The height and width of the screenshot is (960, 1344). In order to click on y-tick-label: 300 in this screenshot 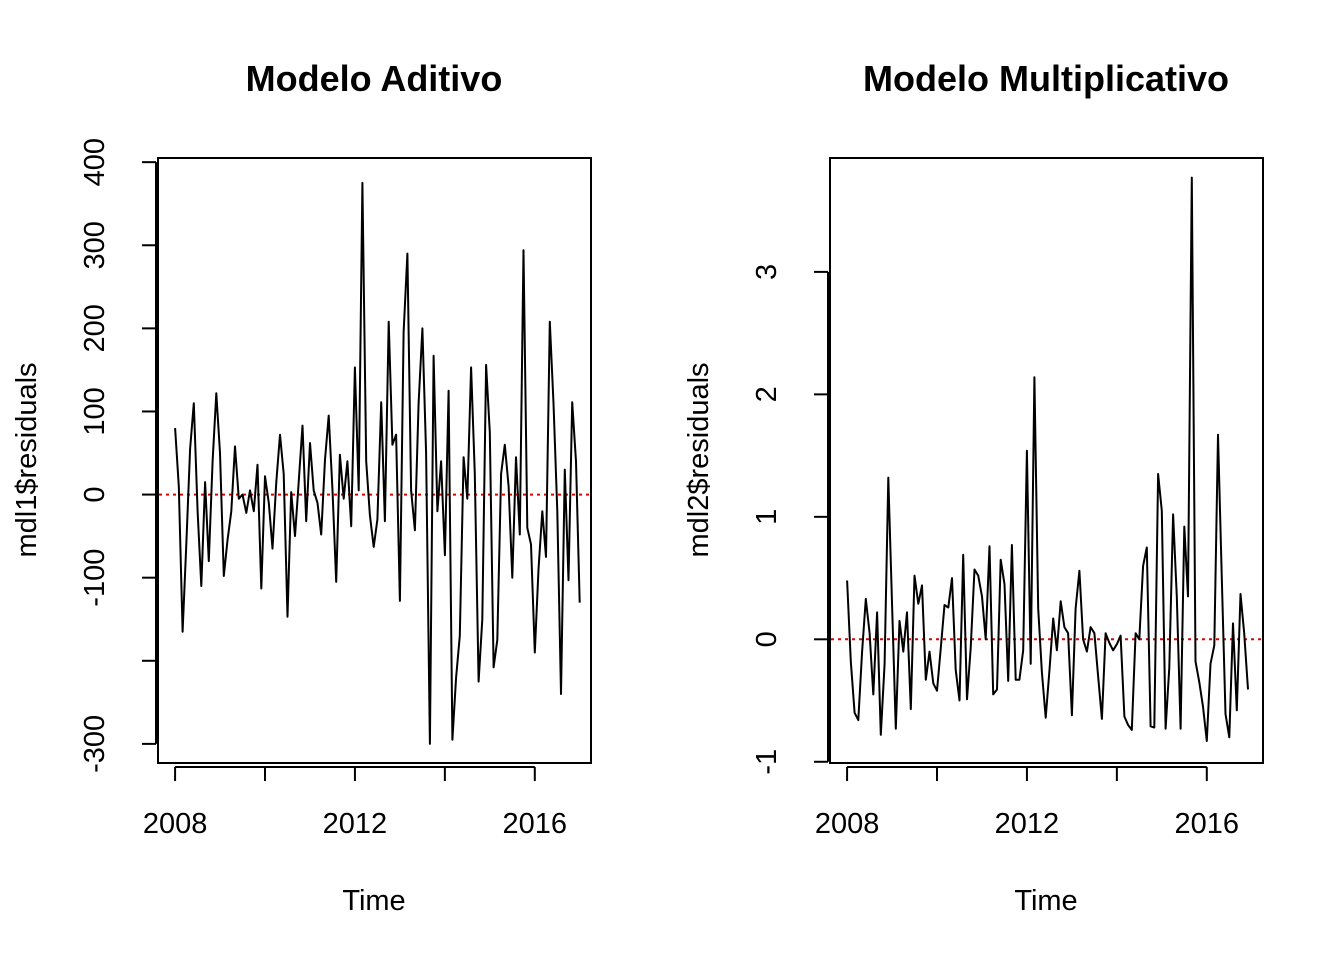, I will do `click(95, 245)`.